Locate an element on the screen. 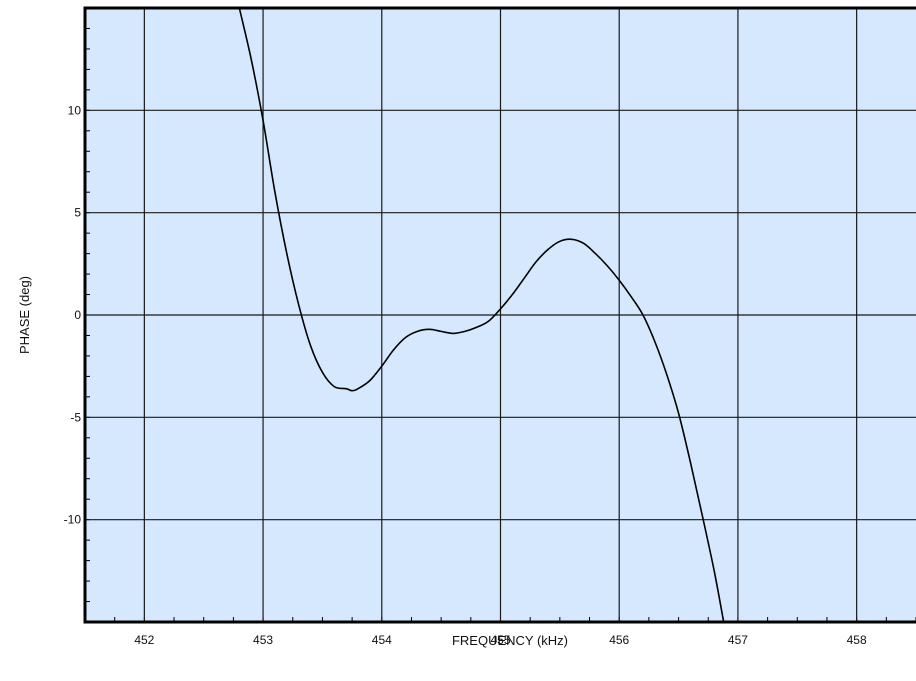 The image size is (916, 681). y-tick-label: 5 is located at coordinates (77, 213).